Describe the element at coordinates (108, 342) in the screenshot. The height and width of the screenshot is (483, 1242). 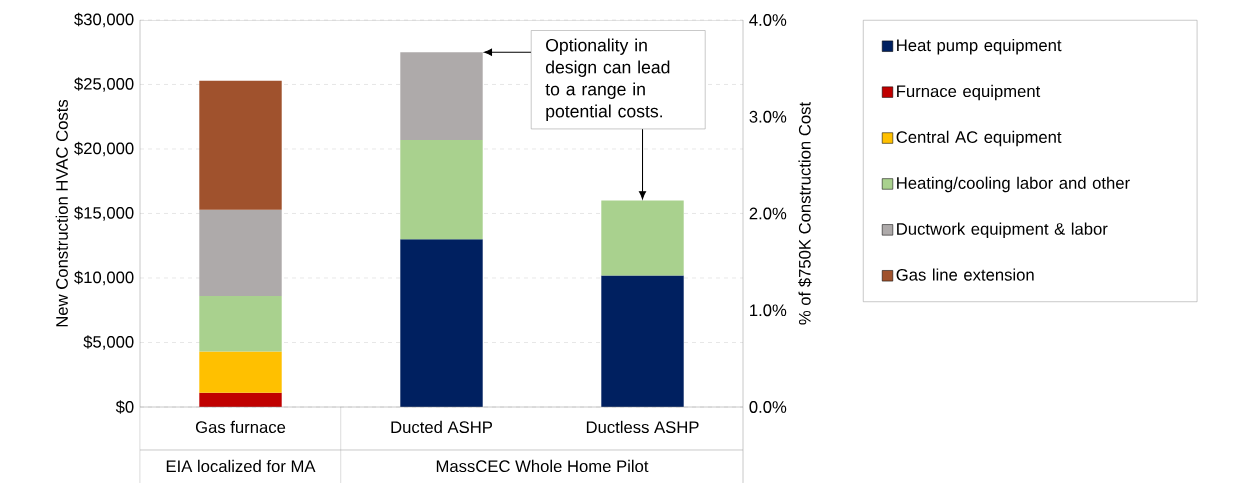
I see `y-tick-label: $5,000` at that location.